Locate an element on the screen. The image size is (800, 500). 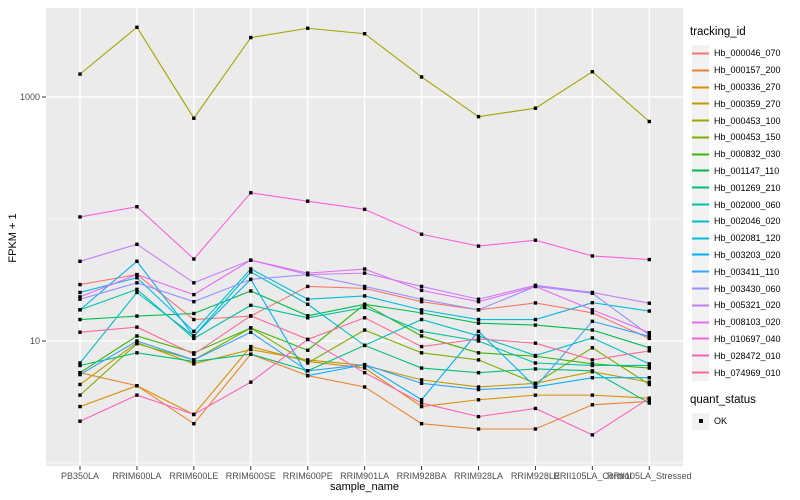
legend-item-Hb_001269_210: Hb_001269_210 is located at coordinates (744, 188).